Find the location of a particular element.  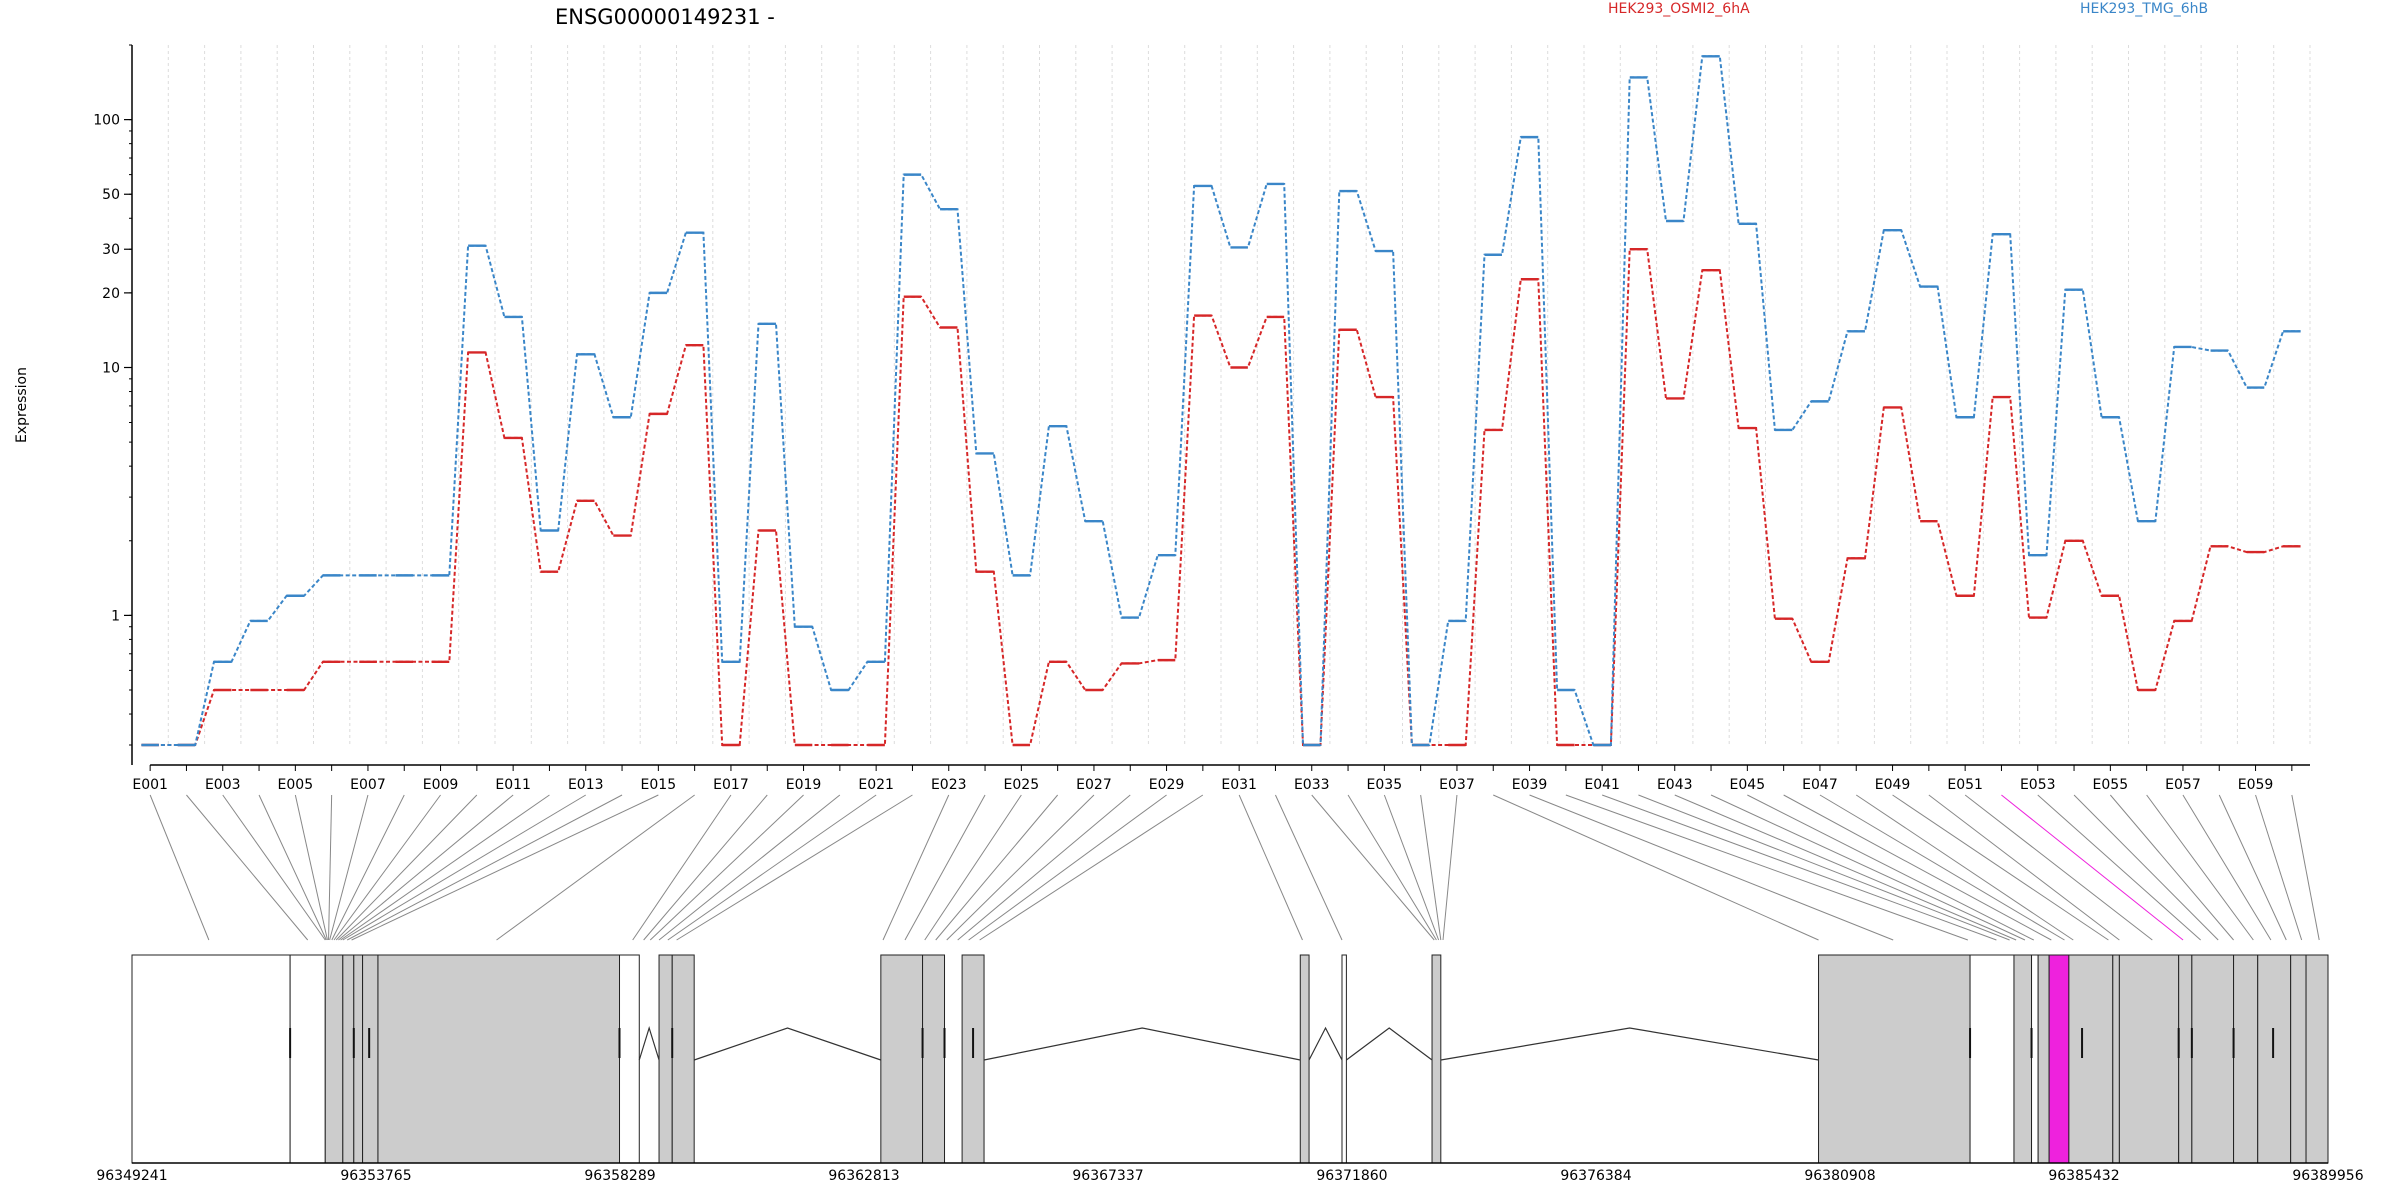

genomic-position-label: 96362813 is located at coordinates (863, 1176).